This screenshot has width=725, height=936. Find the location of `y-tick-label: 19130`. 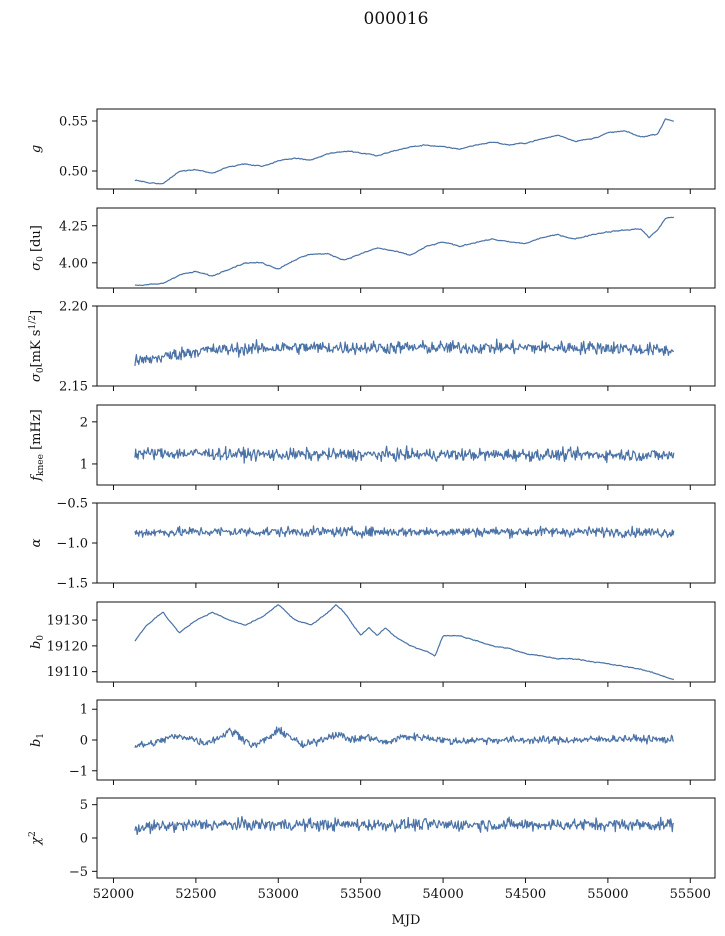

y-tick-label: 19130 is located at coordinates (67, 621).